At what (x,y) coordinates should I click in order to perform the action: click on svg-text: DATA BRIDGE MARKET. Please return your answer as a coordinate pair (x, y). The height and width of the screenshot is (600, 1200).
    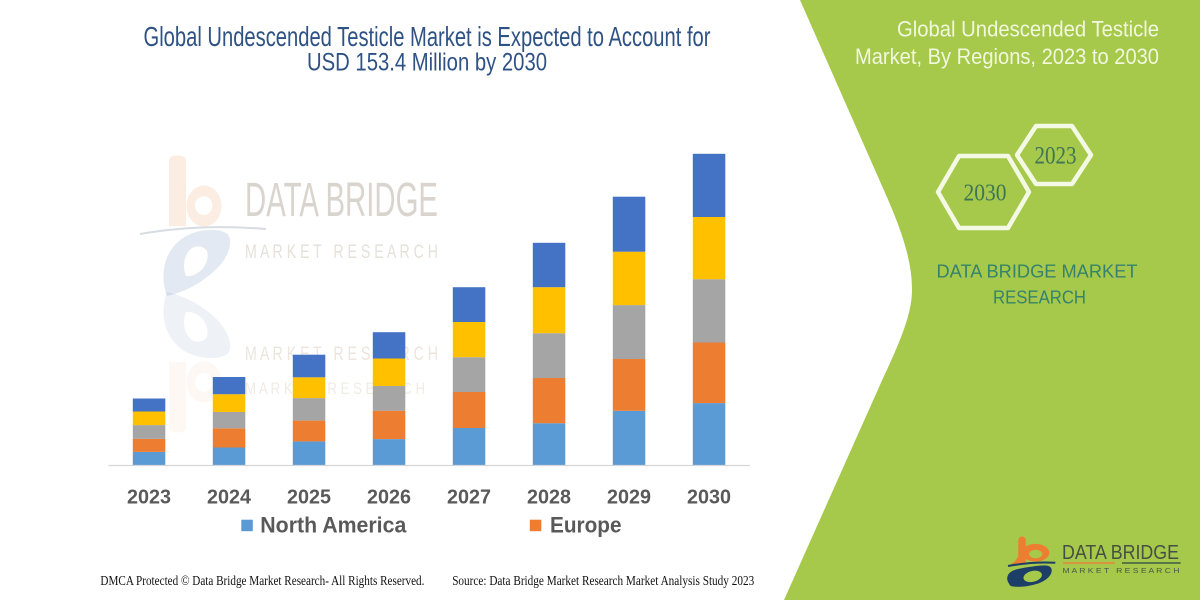
    Looking at the image, I should click on (1037, 271).